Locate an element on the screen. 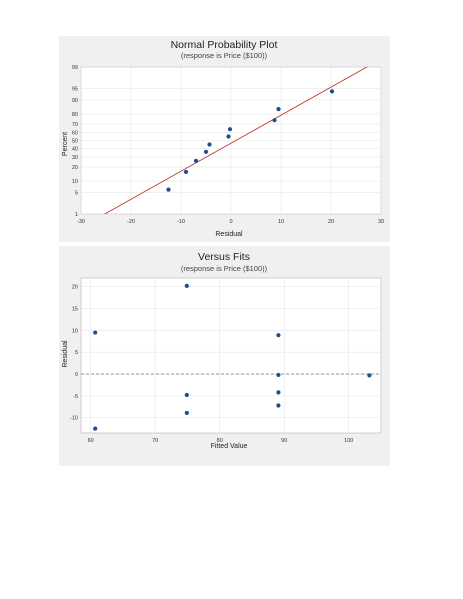 The height and width of the screenshot is (599, 463). y-tick-label: 40 is located at coordinates (75, 150).